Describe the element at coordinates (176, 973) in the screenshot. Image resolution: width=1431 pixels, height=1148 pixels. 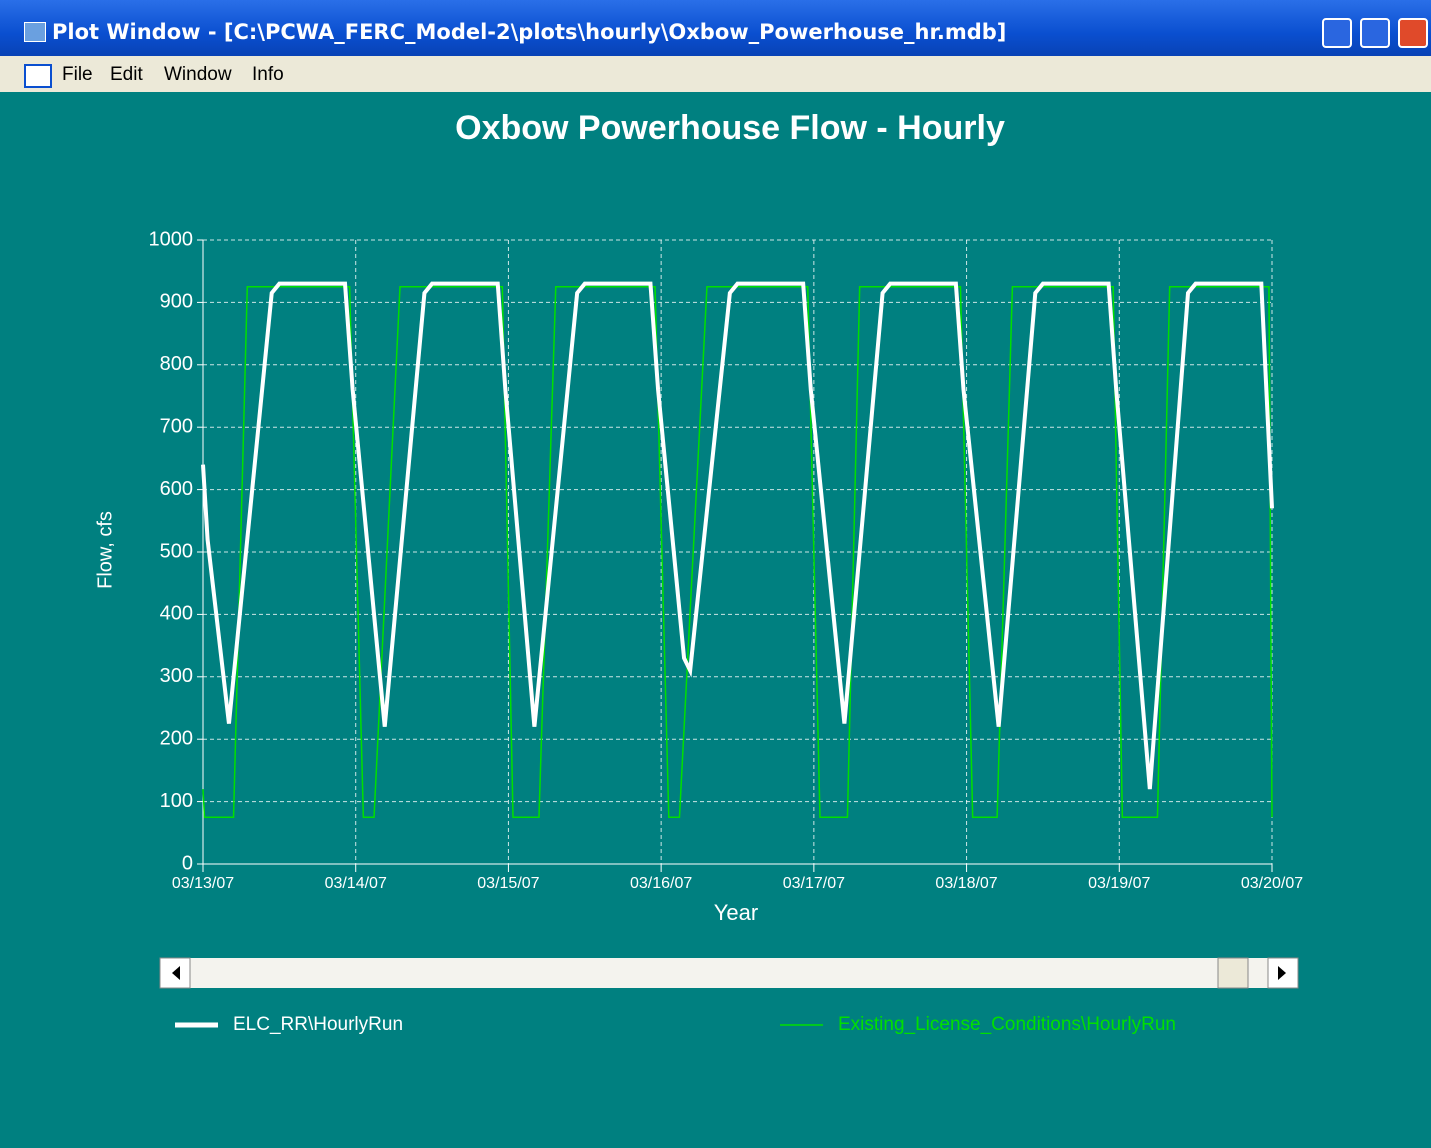
I see `arrow-left` at that location.